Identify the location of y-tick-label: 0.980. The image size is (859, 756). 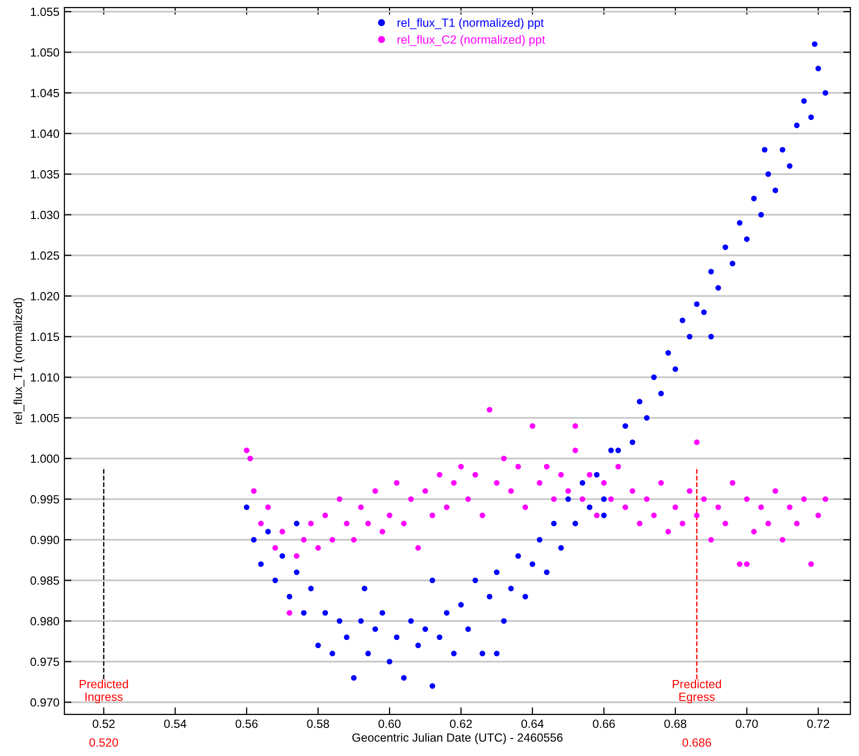
(45, 621).